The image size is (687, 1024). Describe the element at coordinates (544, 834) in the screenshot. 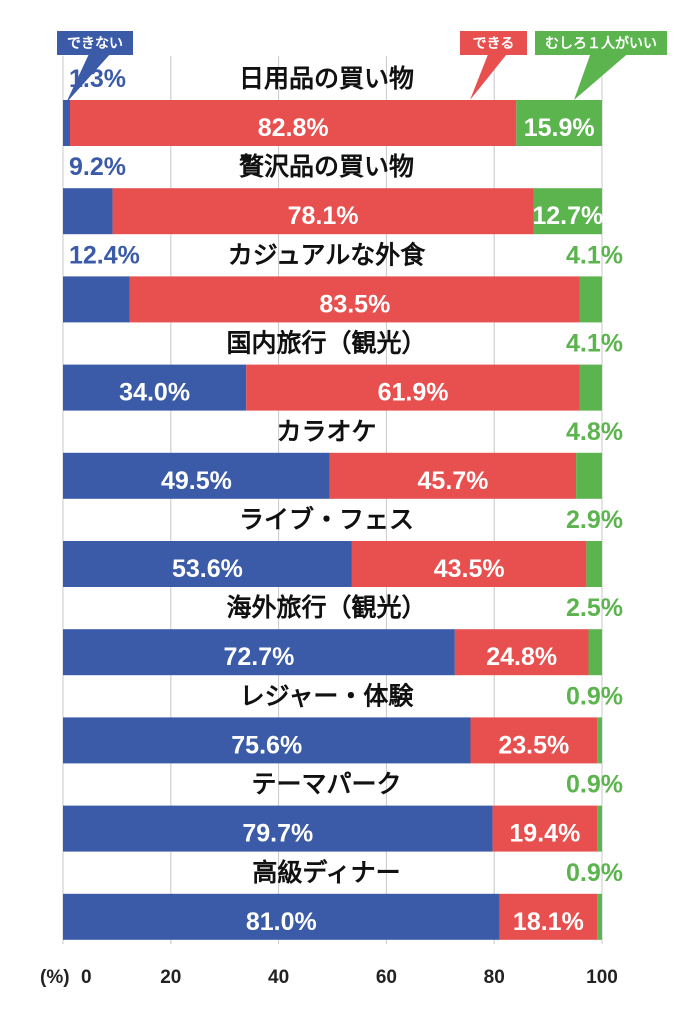

I see `value-label: 19.4%` at that location.